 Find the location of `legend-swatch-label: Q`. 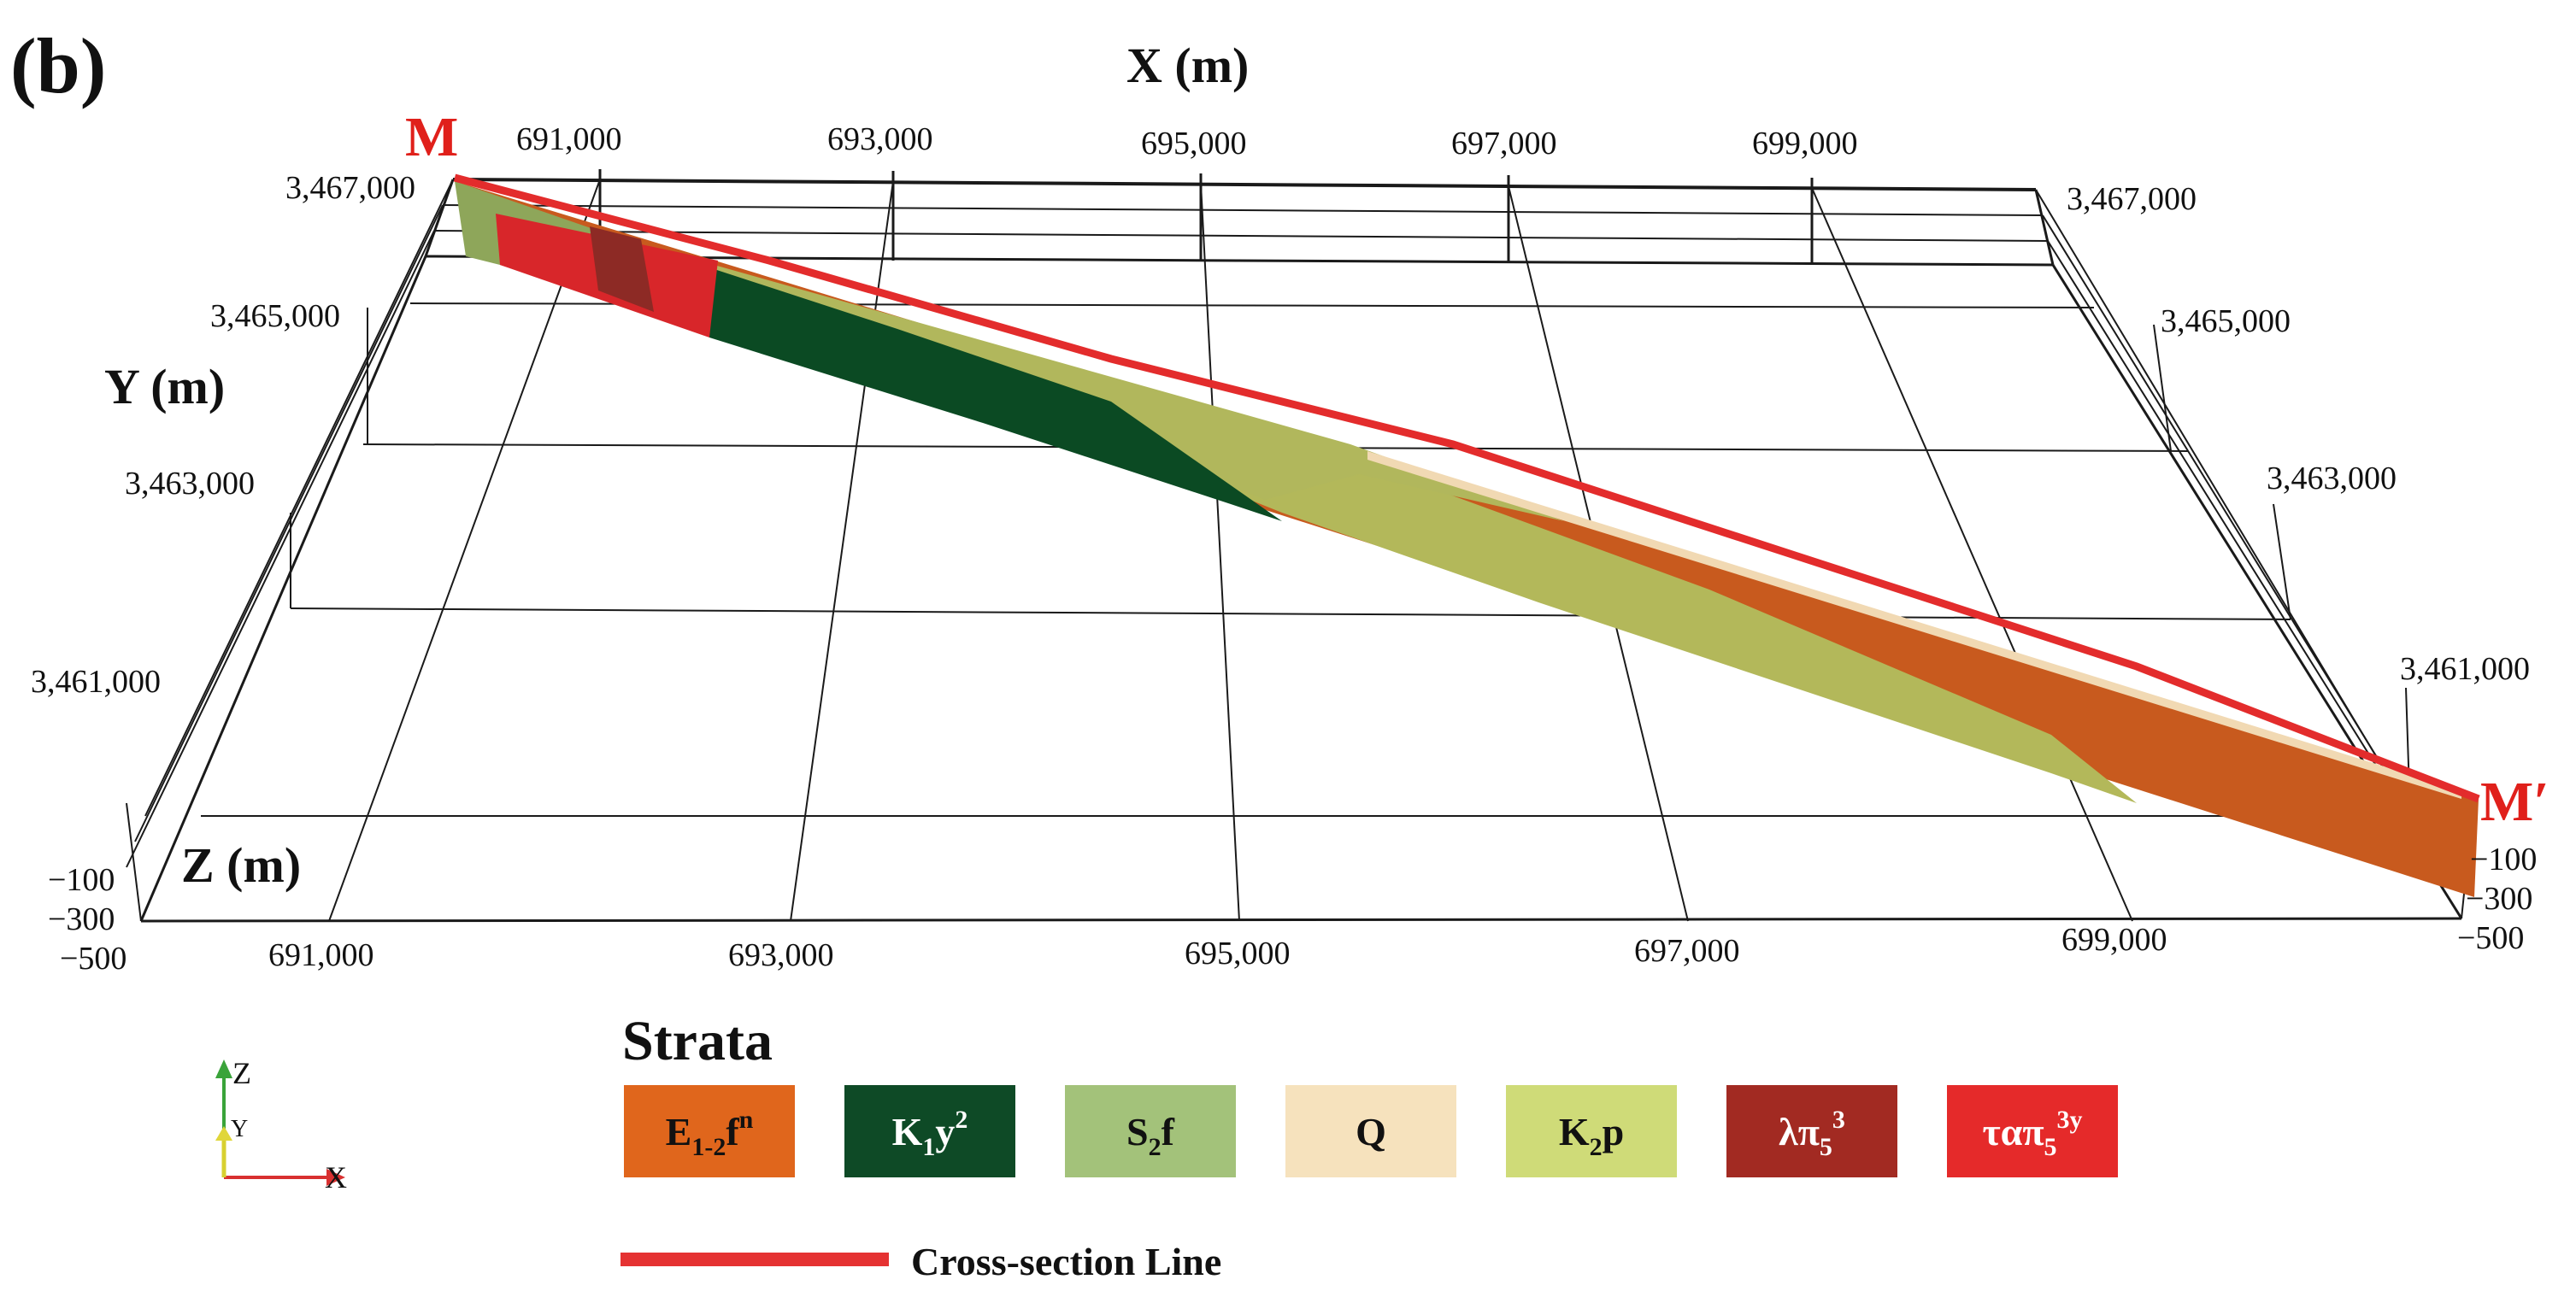

legend-swatch-label: Q is located at coordinates (1371, 1131).